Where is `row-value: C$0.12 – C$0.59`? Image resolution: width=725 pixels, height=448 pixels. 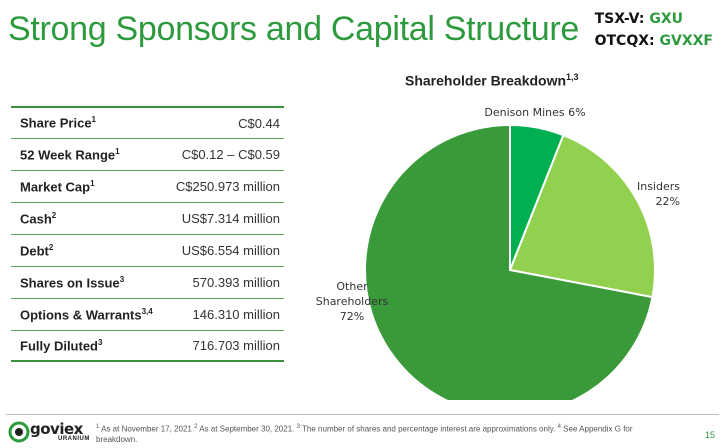 row-value: C$0.12 – C$0.59 is located at coordinates (230, 154).